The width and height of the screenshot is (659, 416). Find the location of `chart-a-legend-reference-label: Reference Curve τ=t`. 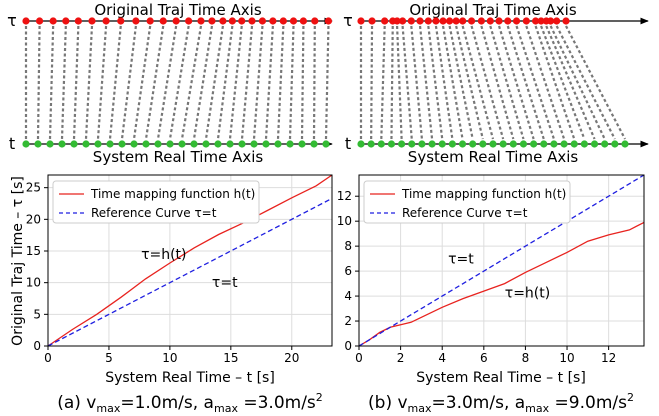

chart-a-legend-reference-label: Reference Curve τ=t is located at coordinates (154, 213).